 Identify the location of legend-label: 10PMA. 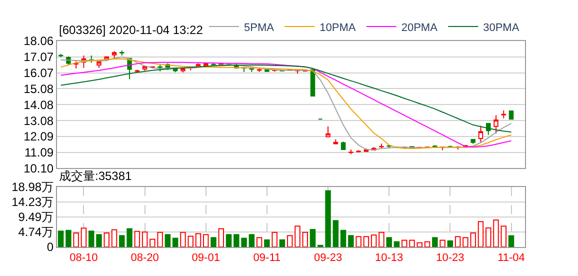
(338, 28).